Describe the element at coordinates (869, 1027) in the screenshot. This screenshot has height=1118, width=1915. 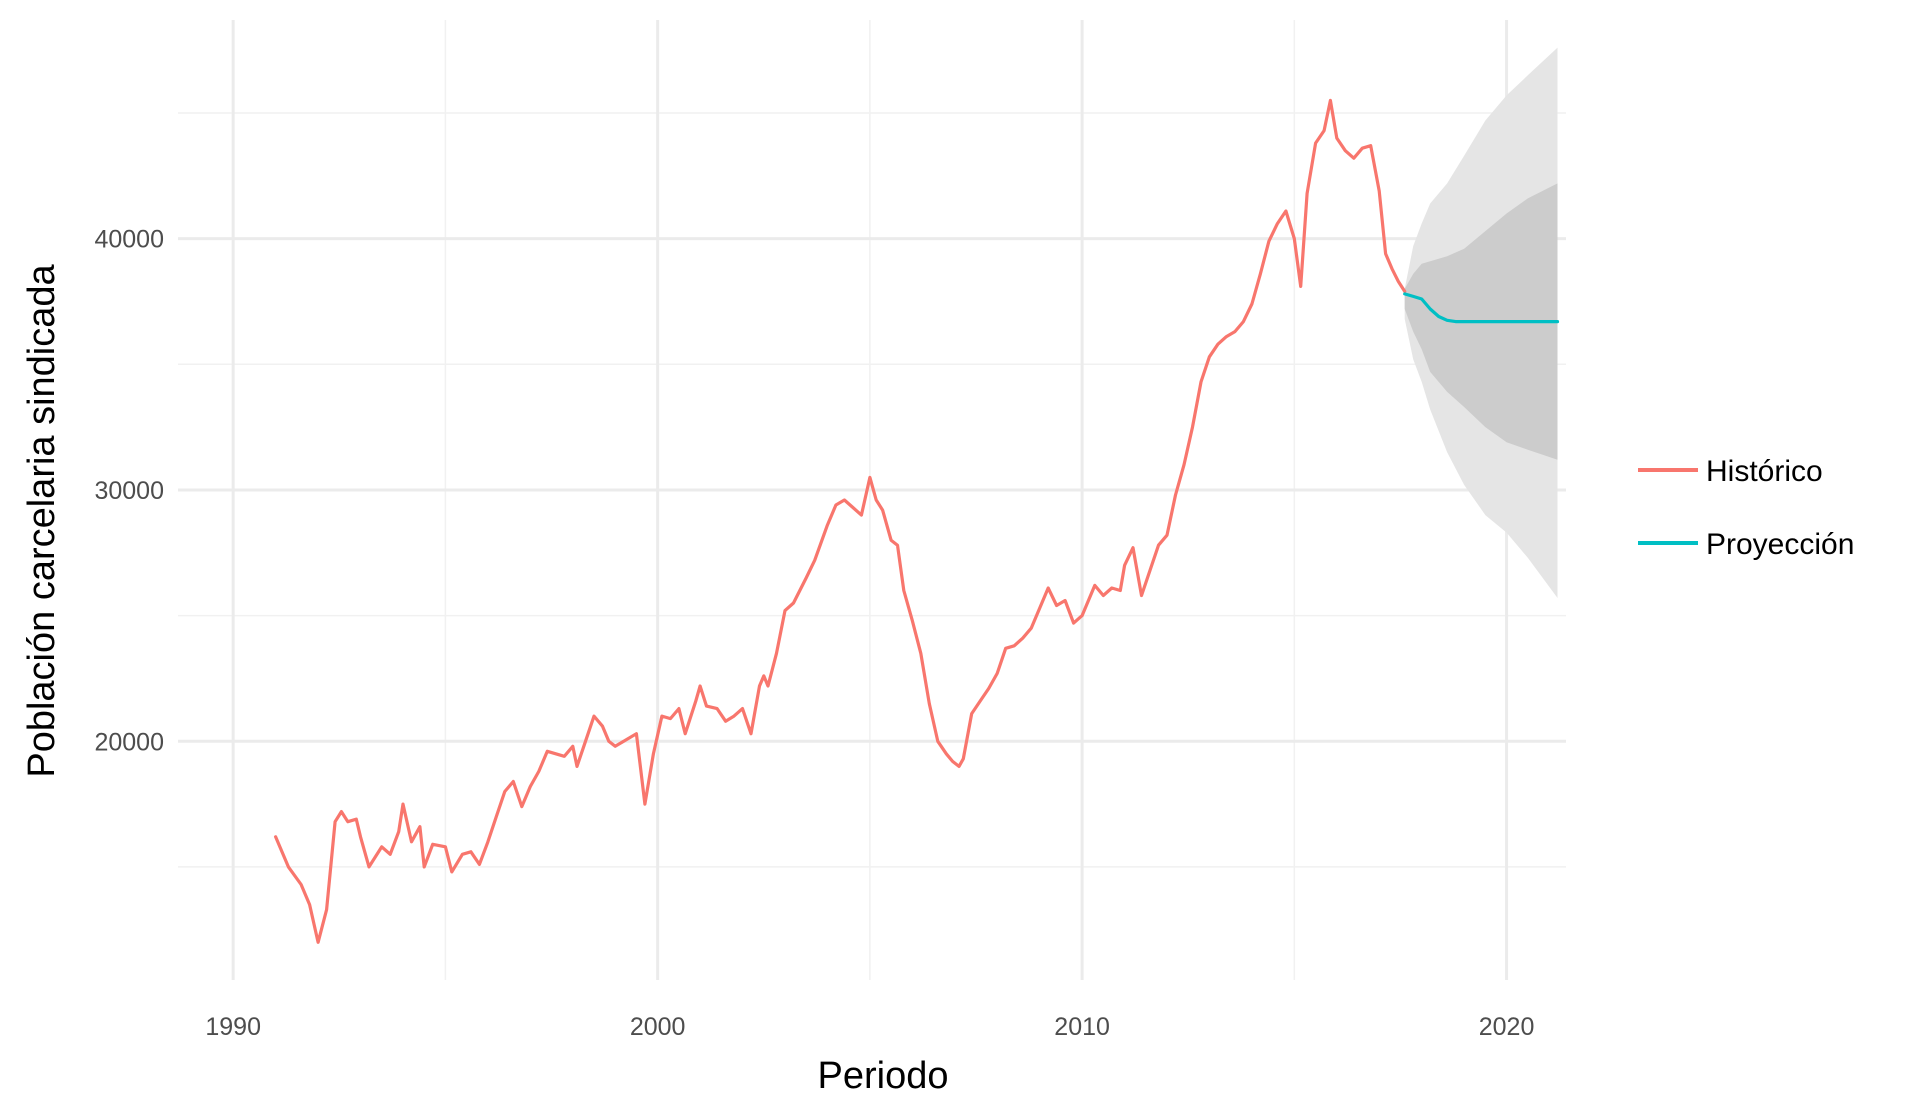
I see `x-axis-tick-labels: 1990 2000 2010 2020` at that location.